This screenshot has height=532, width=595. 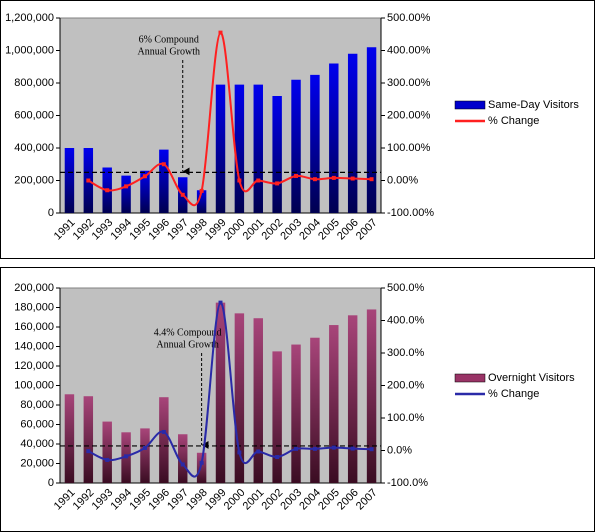 I want to click on y2-tick-label: 100.00%, so click(x=409, y=148).